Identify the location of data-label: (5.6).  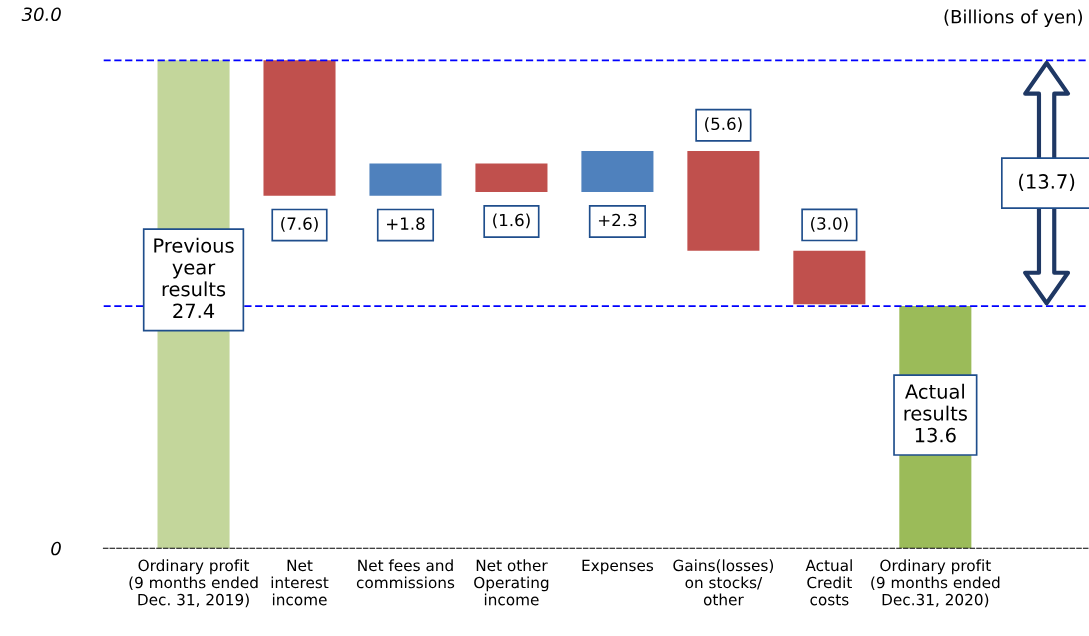
(723, 125).